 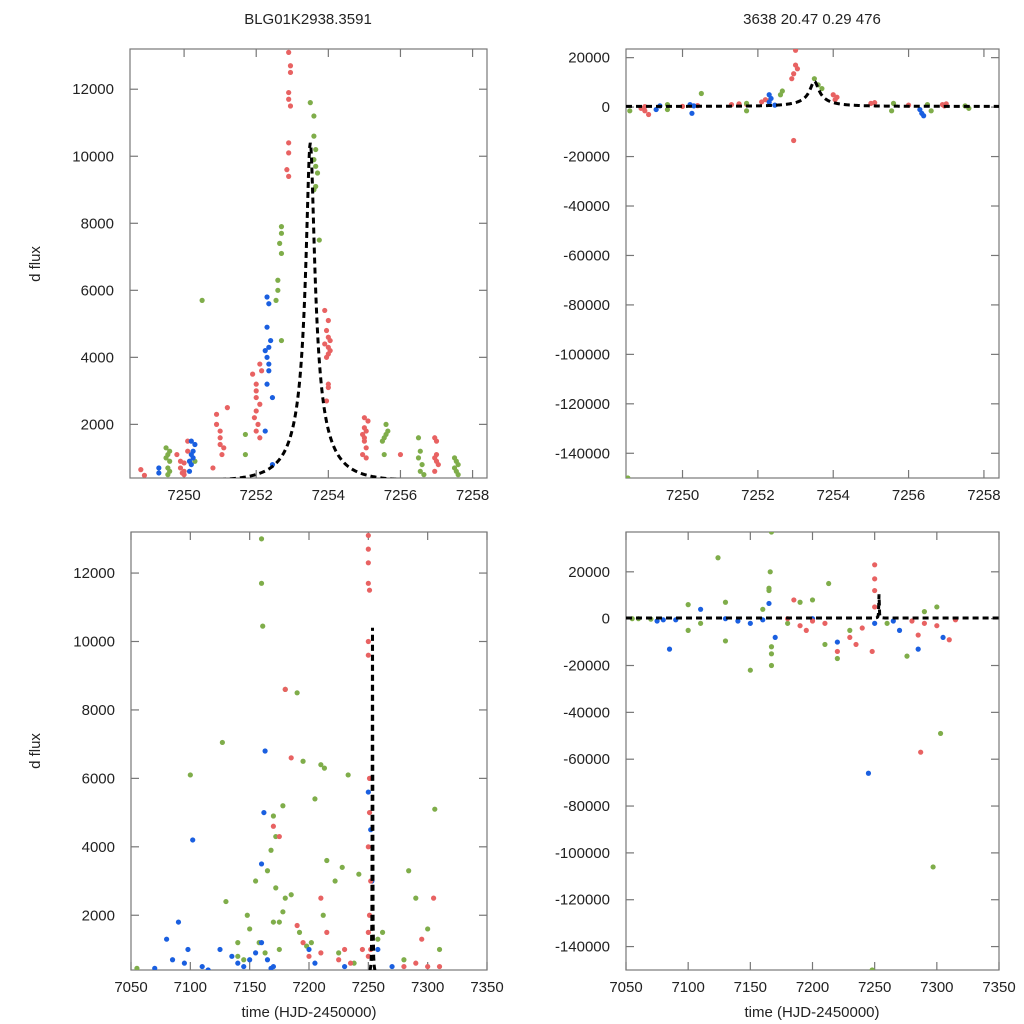 What do you see at coordinates (98, 778) in the screenshot?
I see `y-tick-label: 6000` at bounding box center [98, 778].